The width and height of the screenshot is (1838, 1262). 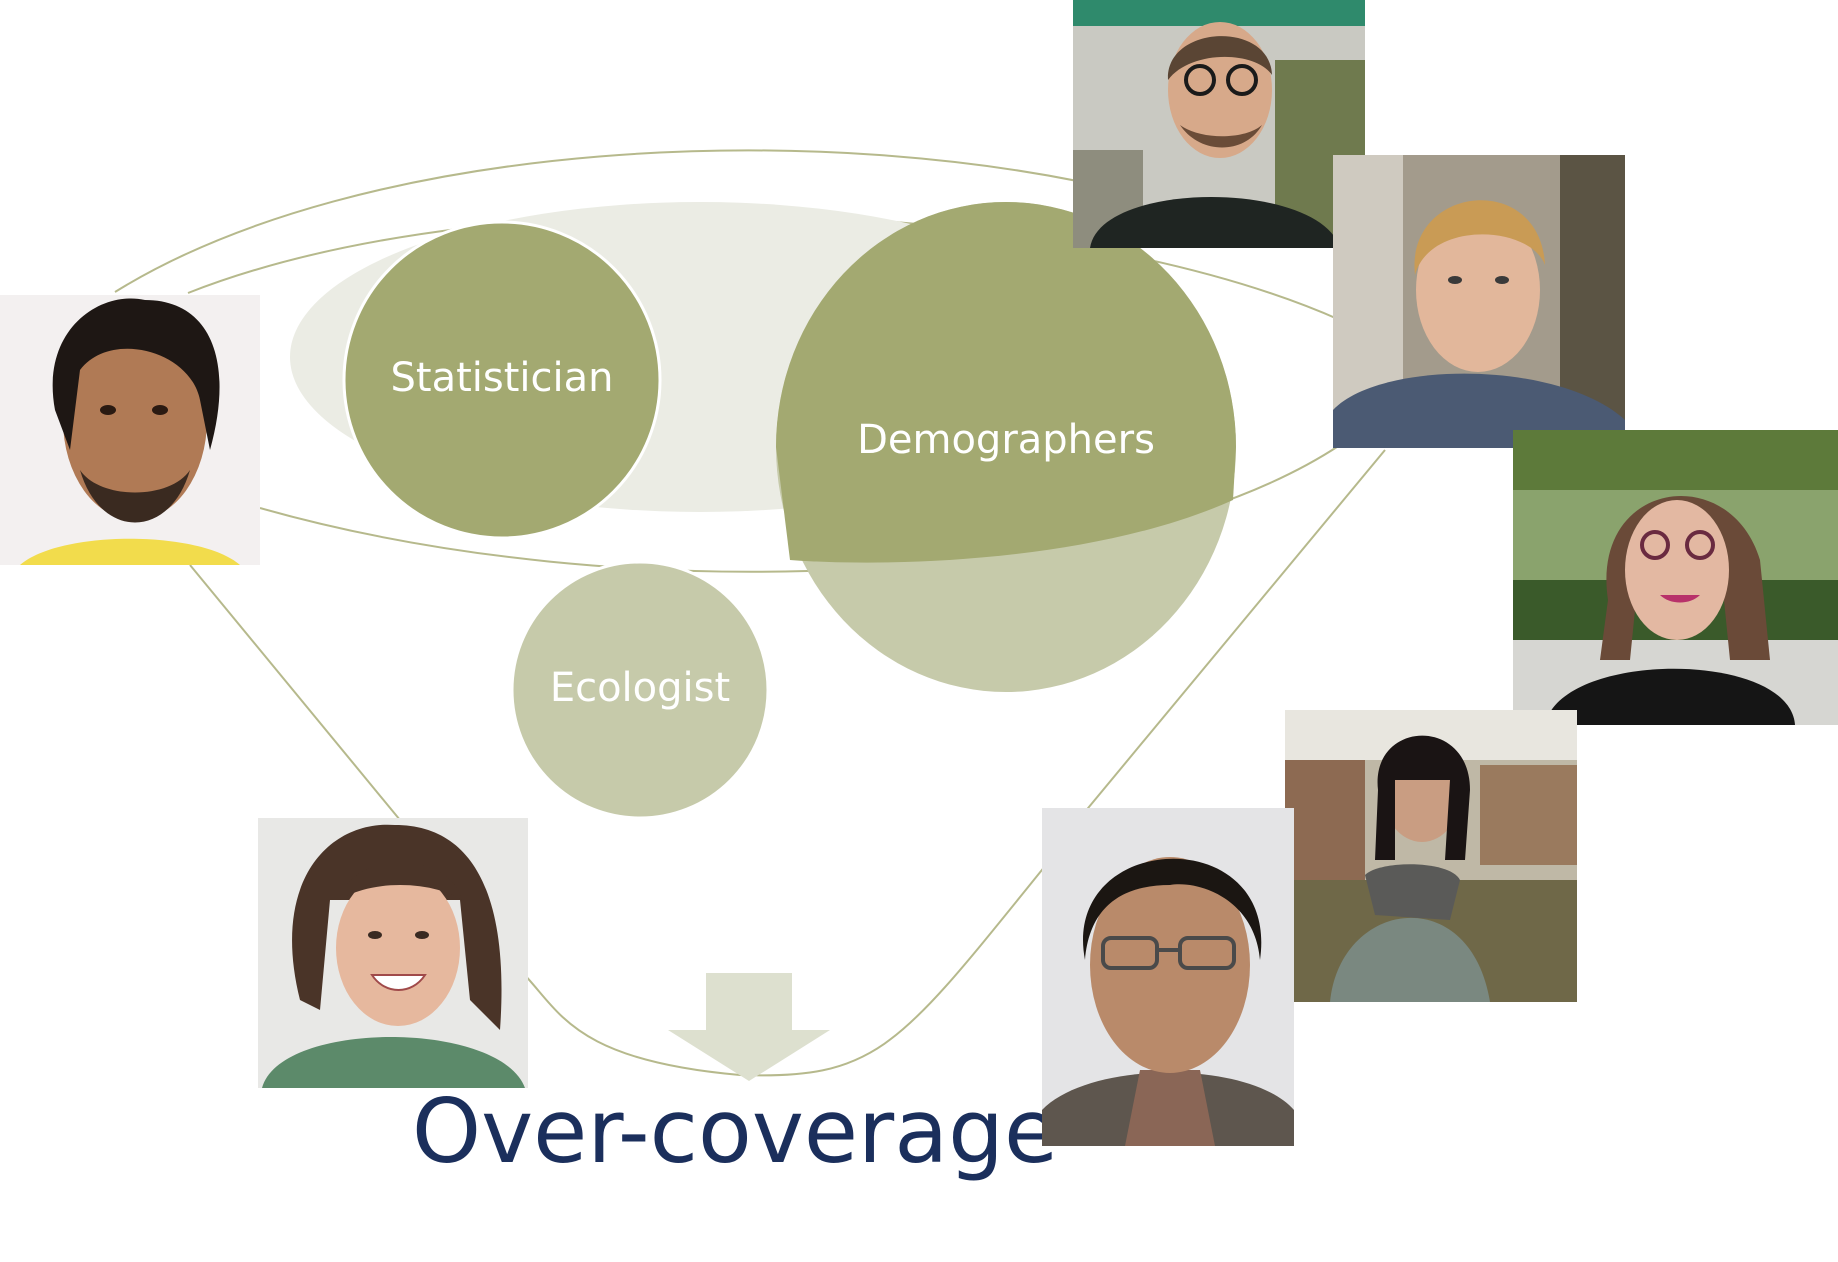 I want to click on statistician-circle, so click(x=502, y=380).